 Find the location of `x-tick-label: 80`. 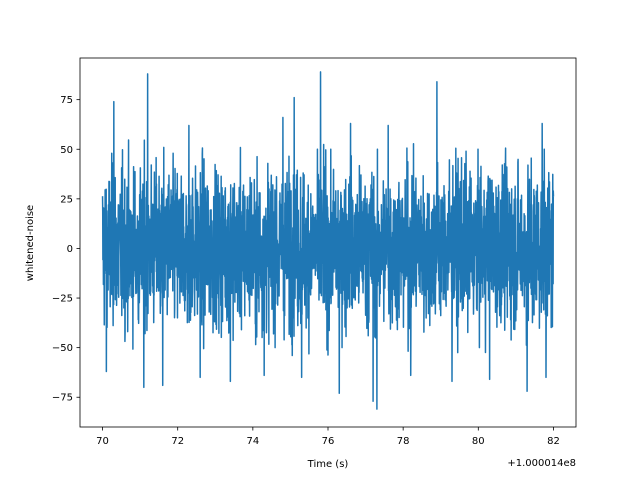

x-tick-label: 80 is located at coordinates (478, 441).